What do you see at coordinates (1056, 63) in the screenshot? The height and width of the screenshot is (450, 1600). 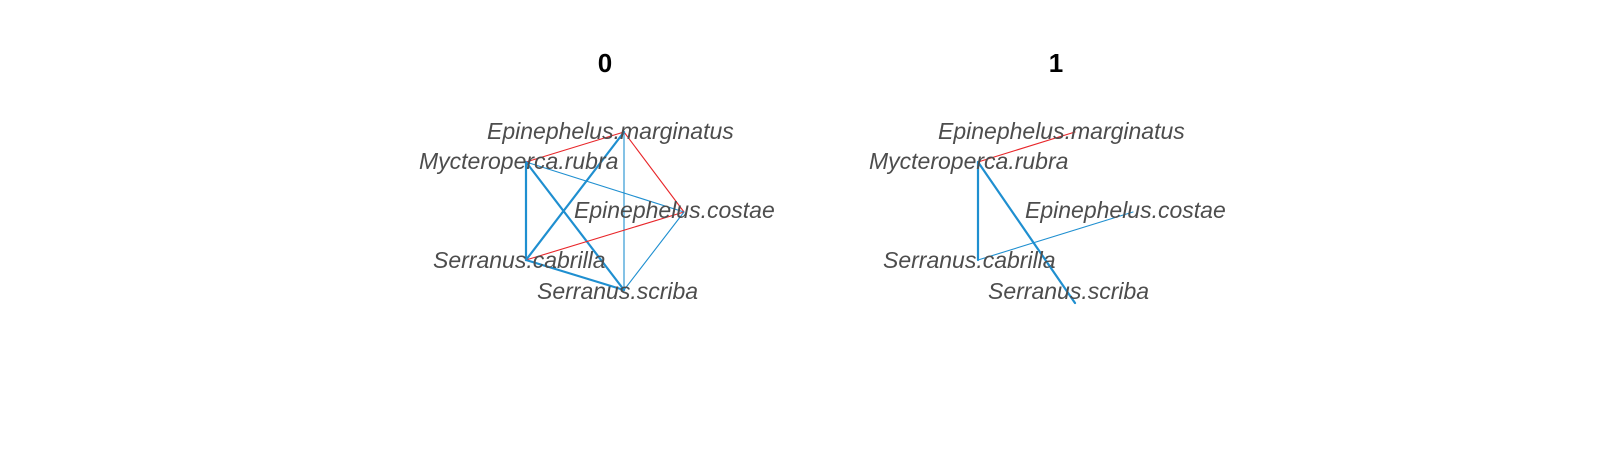 I see `panel-title: 1` at bounding box center [1056, 63].